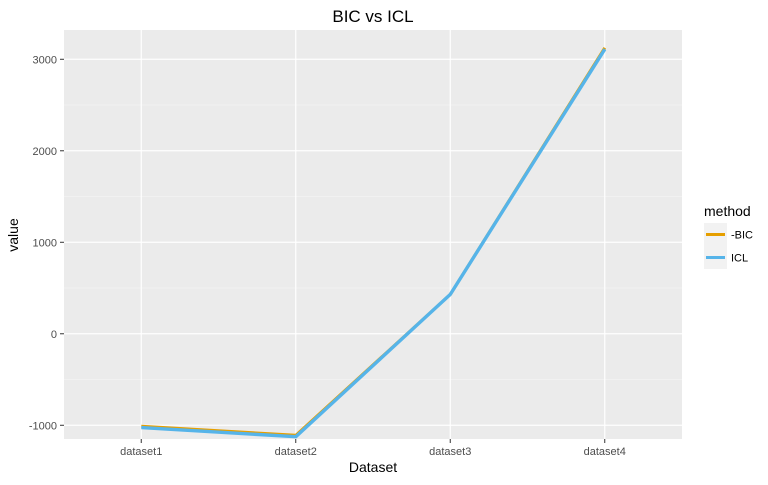 This screenshot has width=768, height=485. Describe the element at coordinates (296, 452) in the screenshot. I see `x-tick-label: dataset2` at that location.